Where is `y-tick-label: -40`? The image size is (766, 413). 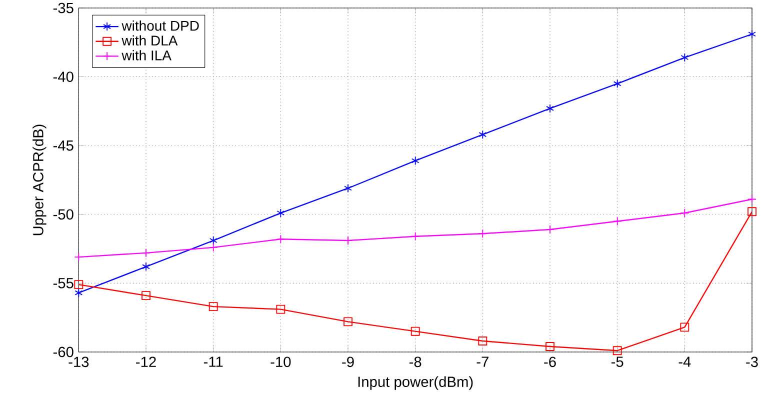 y-tick-label: -40 is located at coordinates (63, 77).